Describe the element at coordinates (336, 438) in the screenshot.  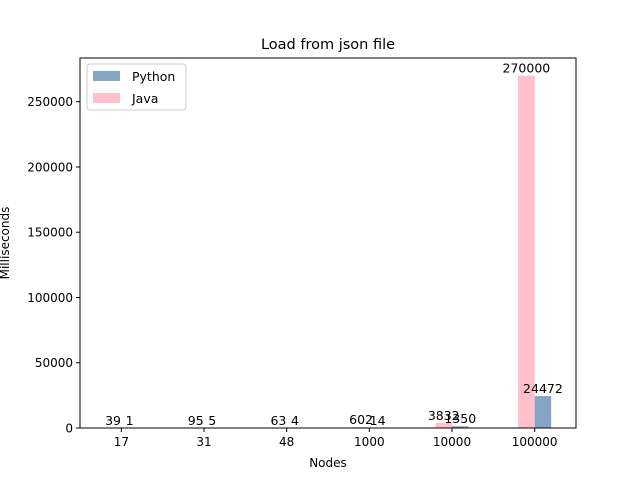
I see `x-axis-ticks: 17 31 48 1000 10000 100000` at that location.